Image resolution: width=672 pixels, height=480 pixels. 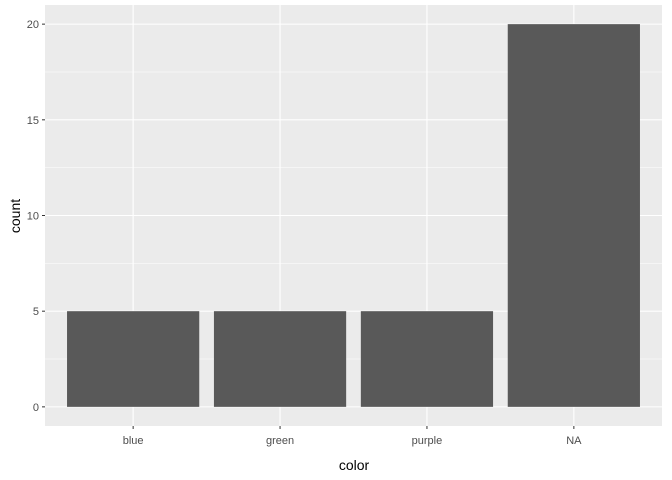 I want to click on y-axis-title: count, so click(x=15, y=216).